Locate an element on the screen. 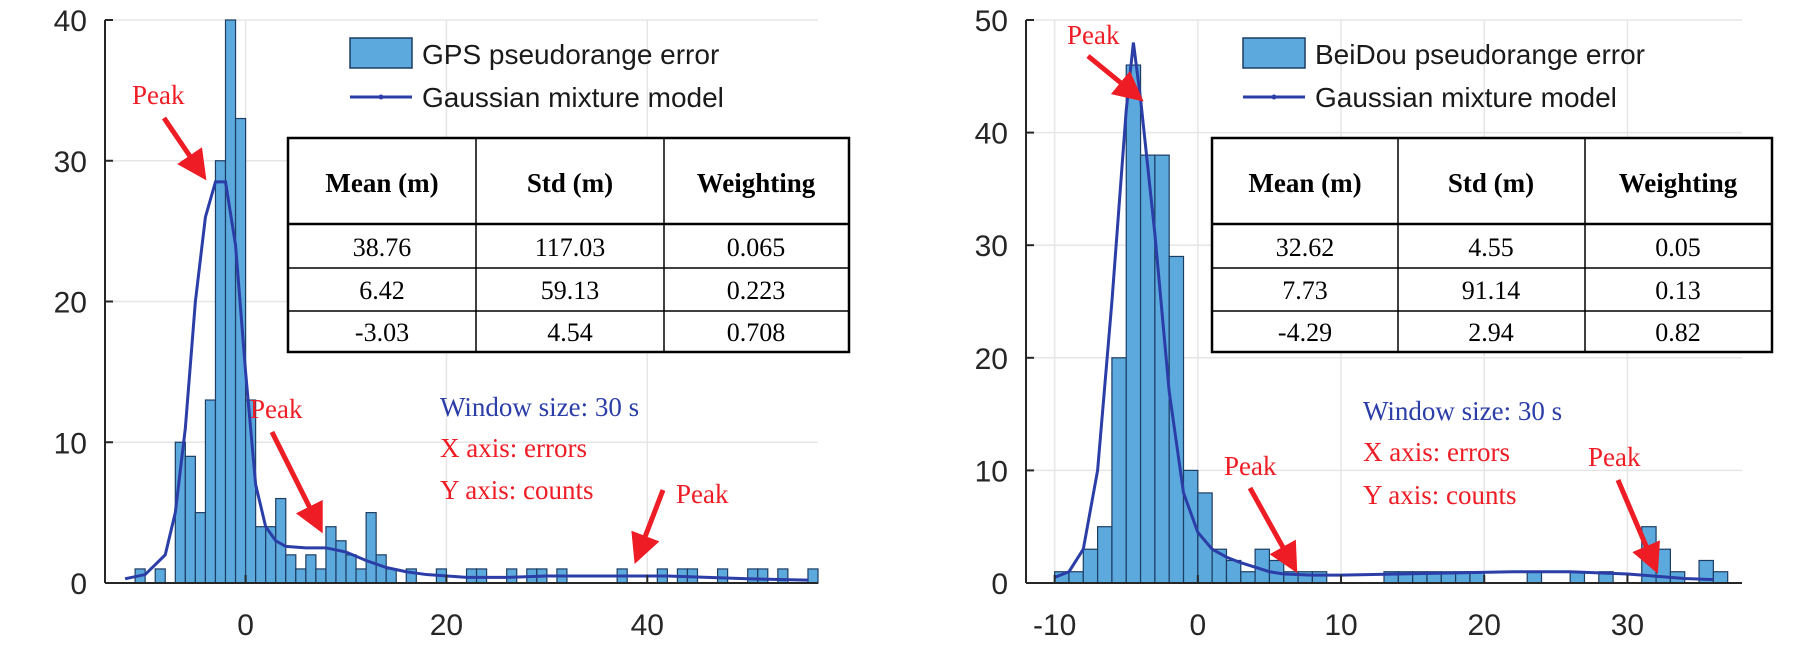  x-tick-label: 40 is located at coordinates (647, 625).